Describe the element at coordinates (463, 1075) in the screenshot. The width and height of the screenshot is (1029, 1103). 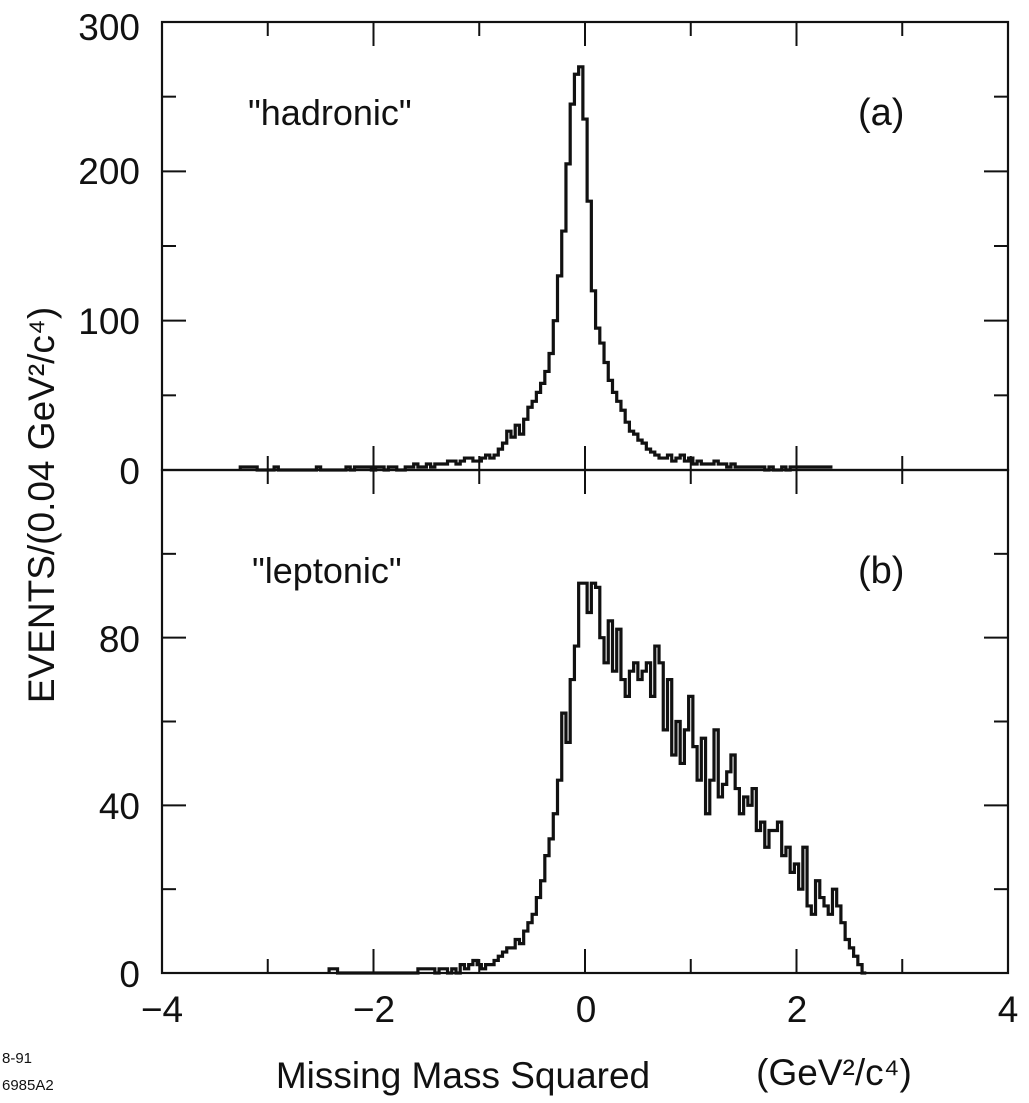
I see `x-axis-label: Missing Mass Squared` at that location.